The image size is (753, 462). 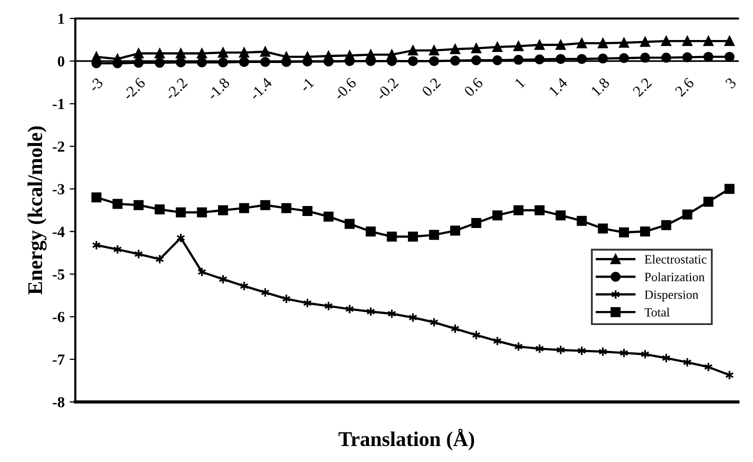 What do you see at coordinates (671, 296) in the screenshot?
I see `legend-label: Dispersion` at bounding box center [671, 296].